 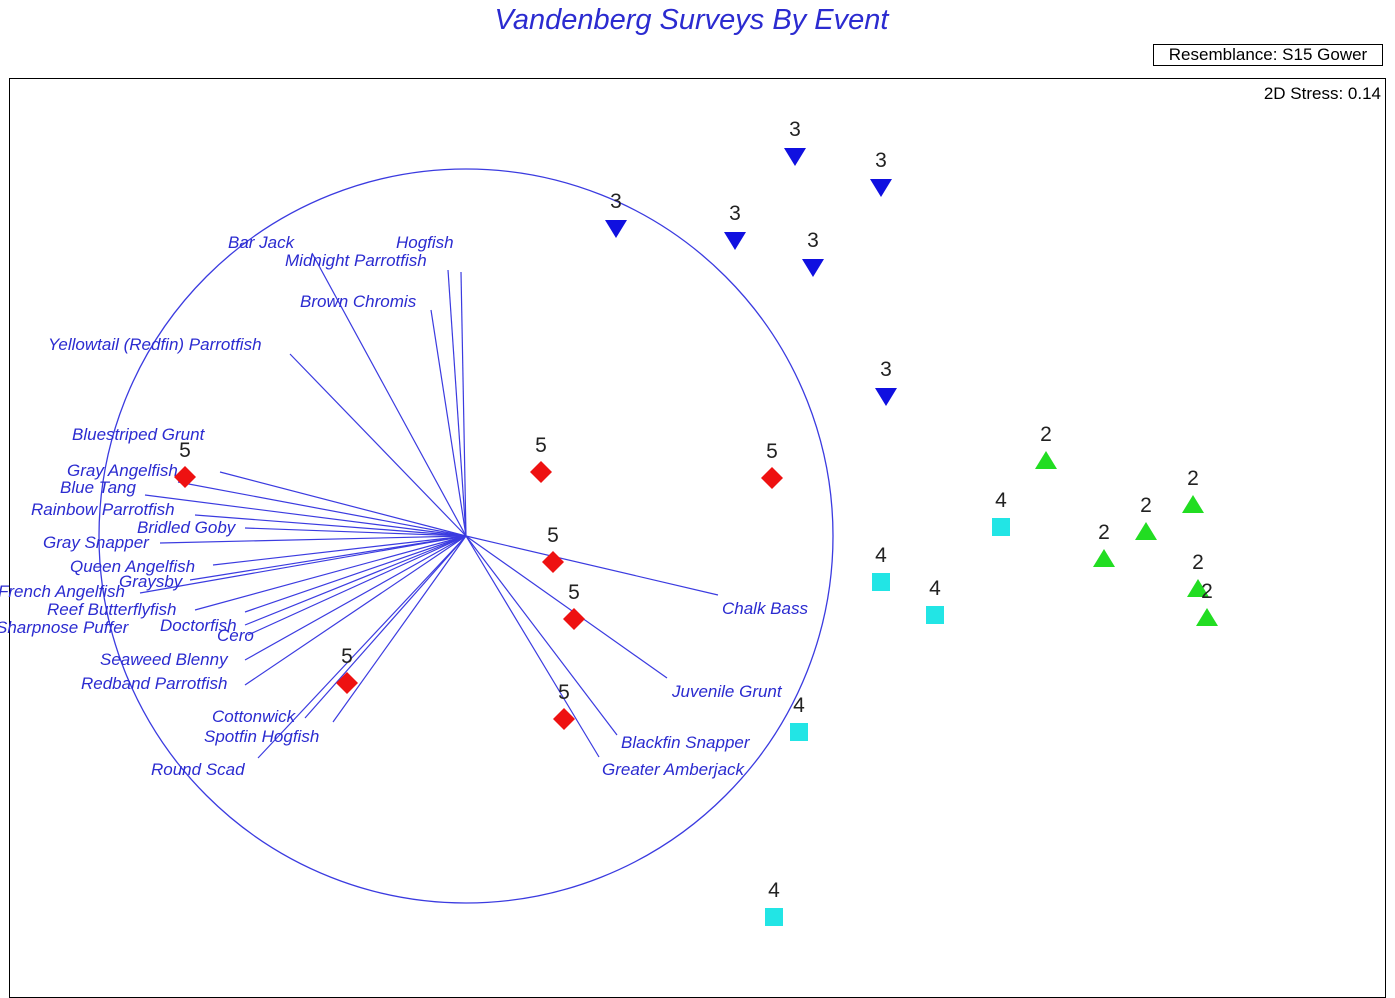 I want to click on vector-label-gray-snapper: Gray Snapper, so click(x=96, y=542).